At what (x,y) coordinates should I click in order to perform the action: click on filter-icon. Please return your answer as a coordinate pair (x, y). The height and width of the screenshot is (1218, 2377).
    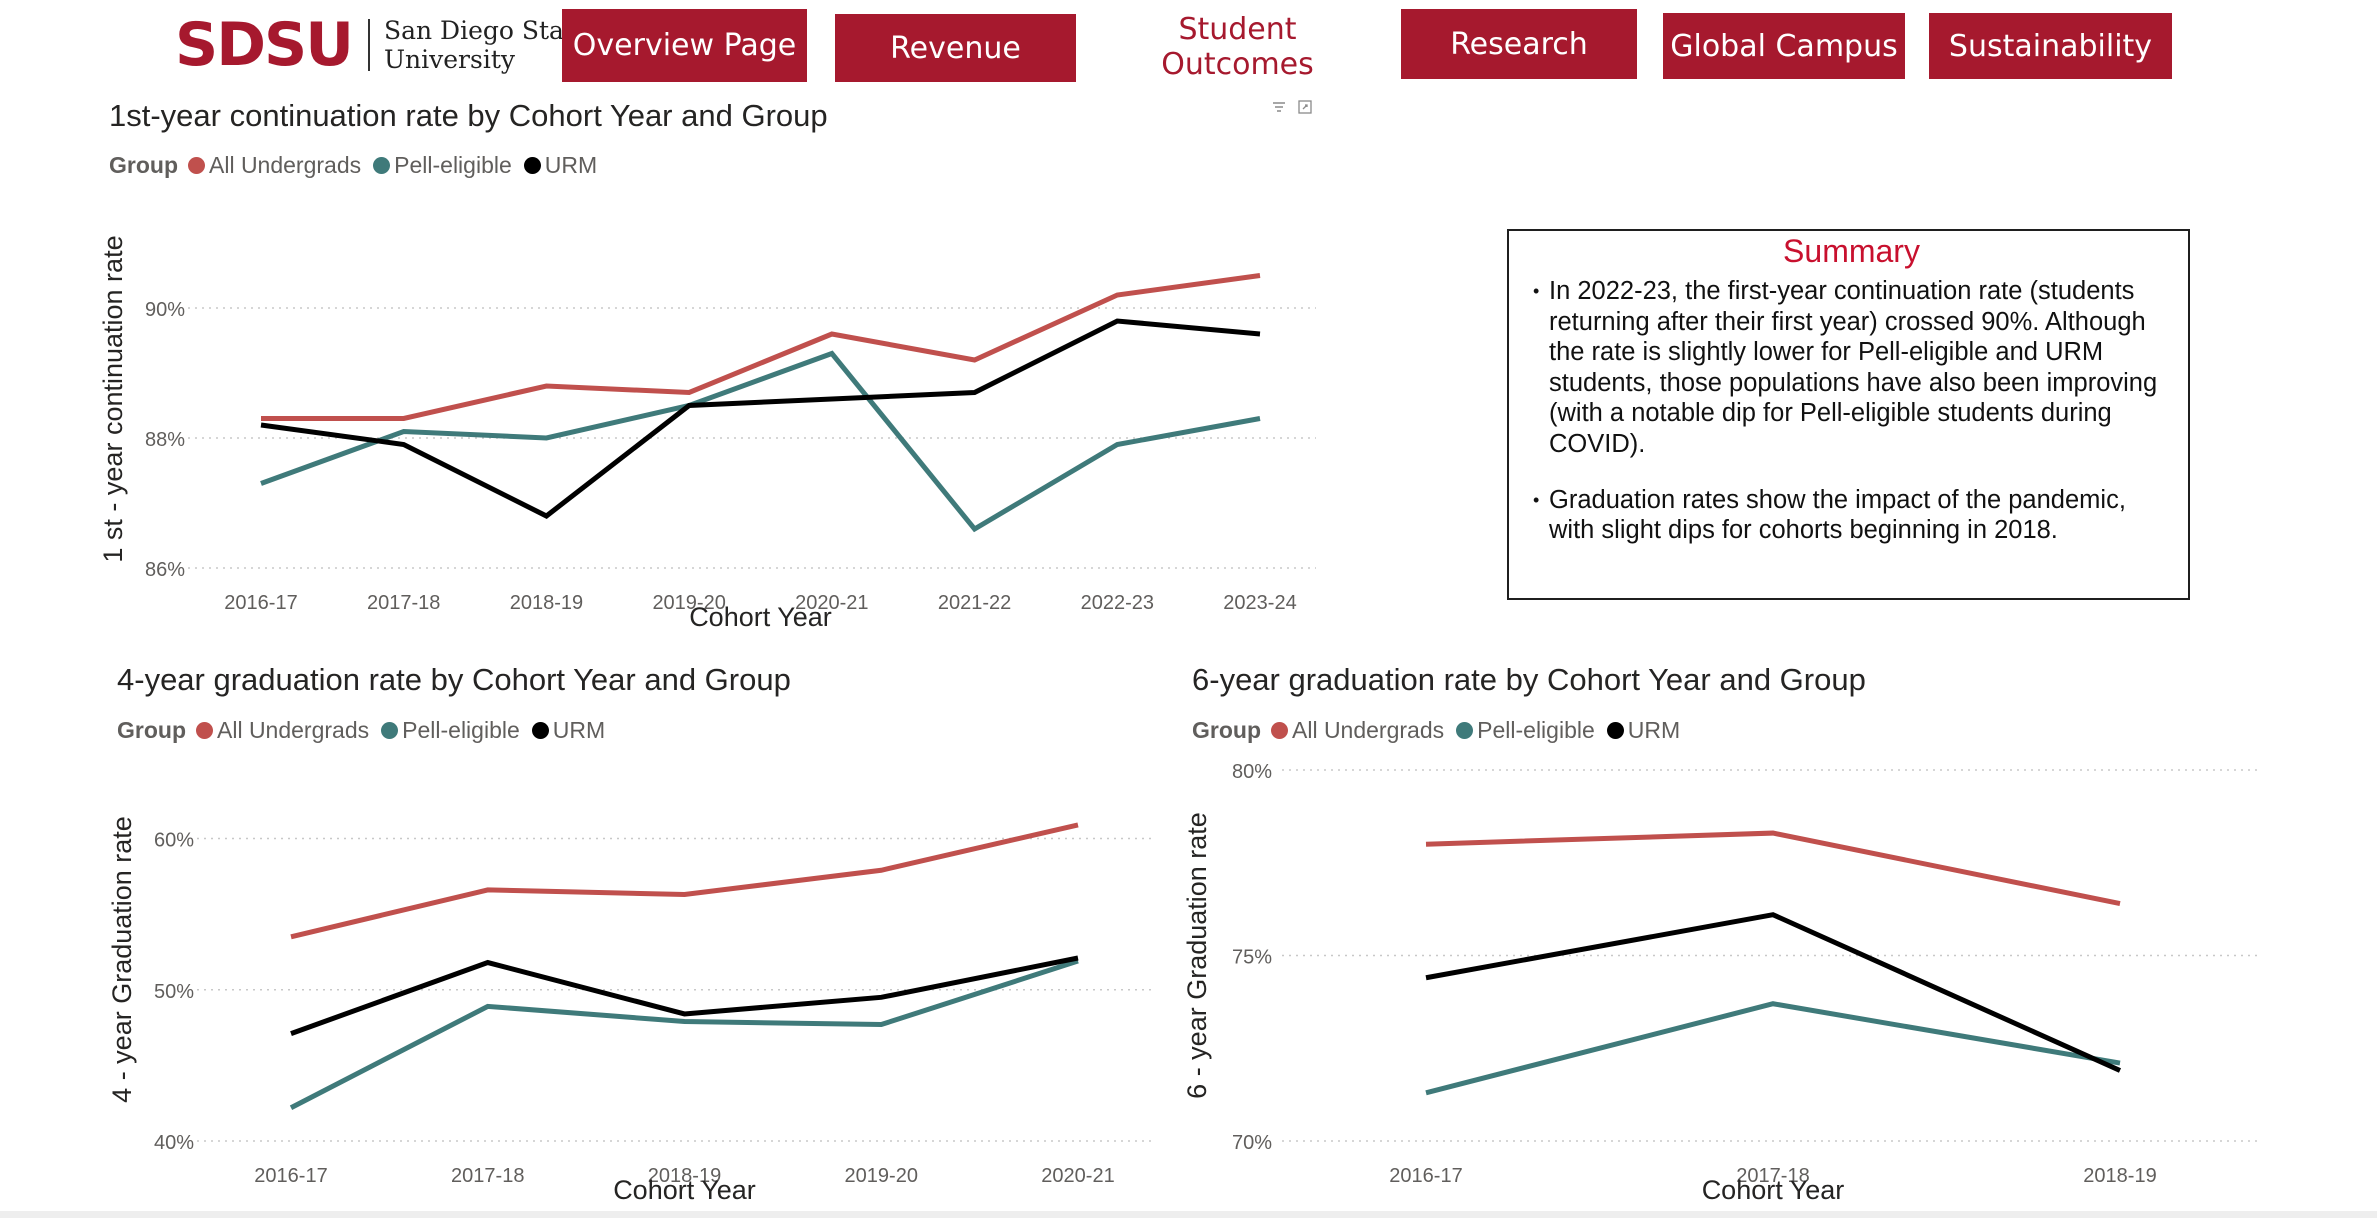
    Looking at the image, I should click on (1279, 109).